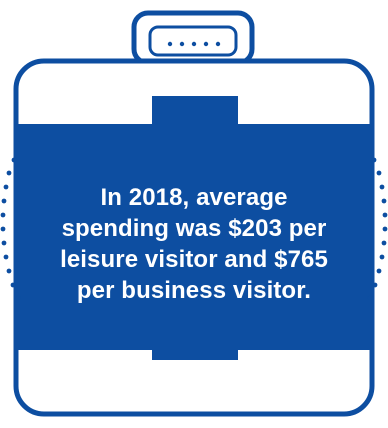 This screenshot has width=388, height=428. I want to click on left-dotted-arc, so click(10, 229).